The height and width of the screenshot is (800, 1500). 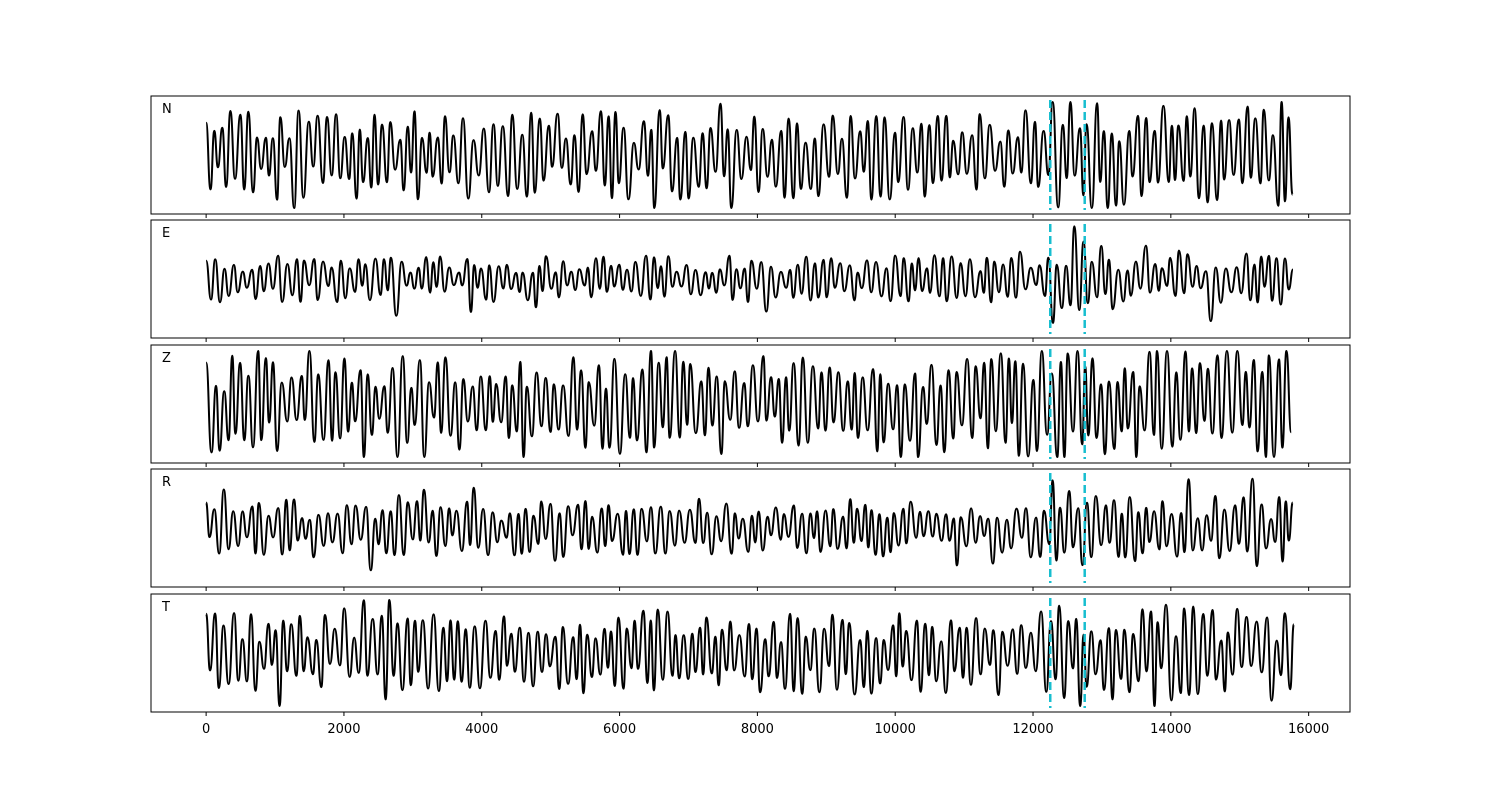 I want to click on panel-n: N, so click(x=750, y=156).